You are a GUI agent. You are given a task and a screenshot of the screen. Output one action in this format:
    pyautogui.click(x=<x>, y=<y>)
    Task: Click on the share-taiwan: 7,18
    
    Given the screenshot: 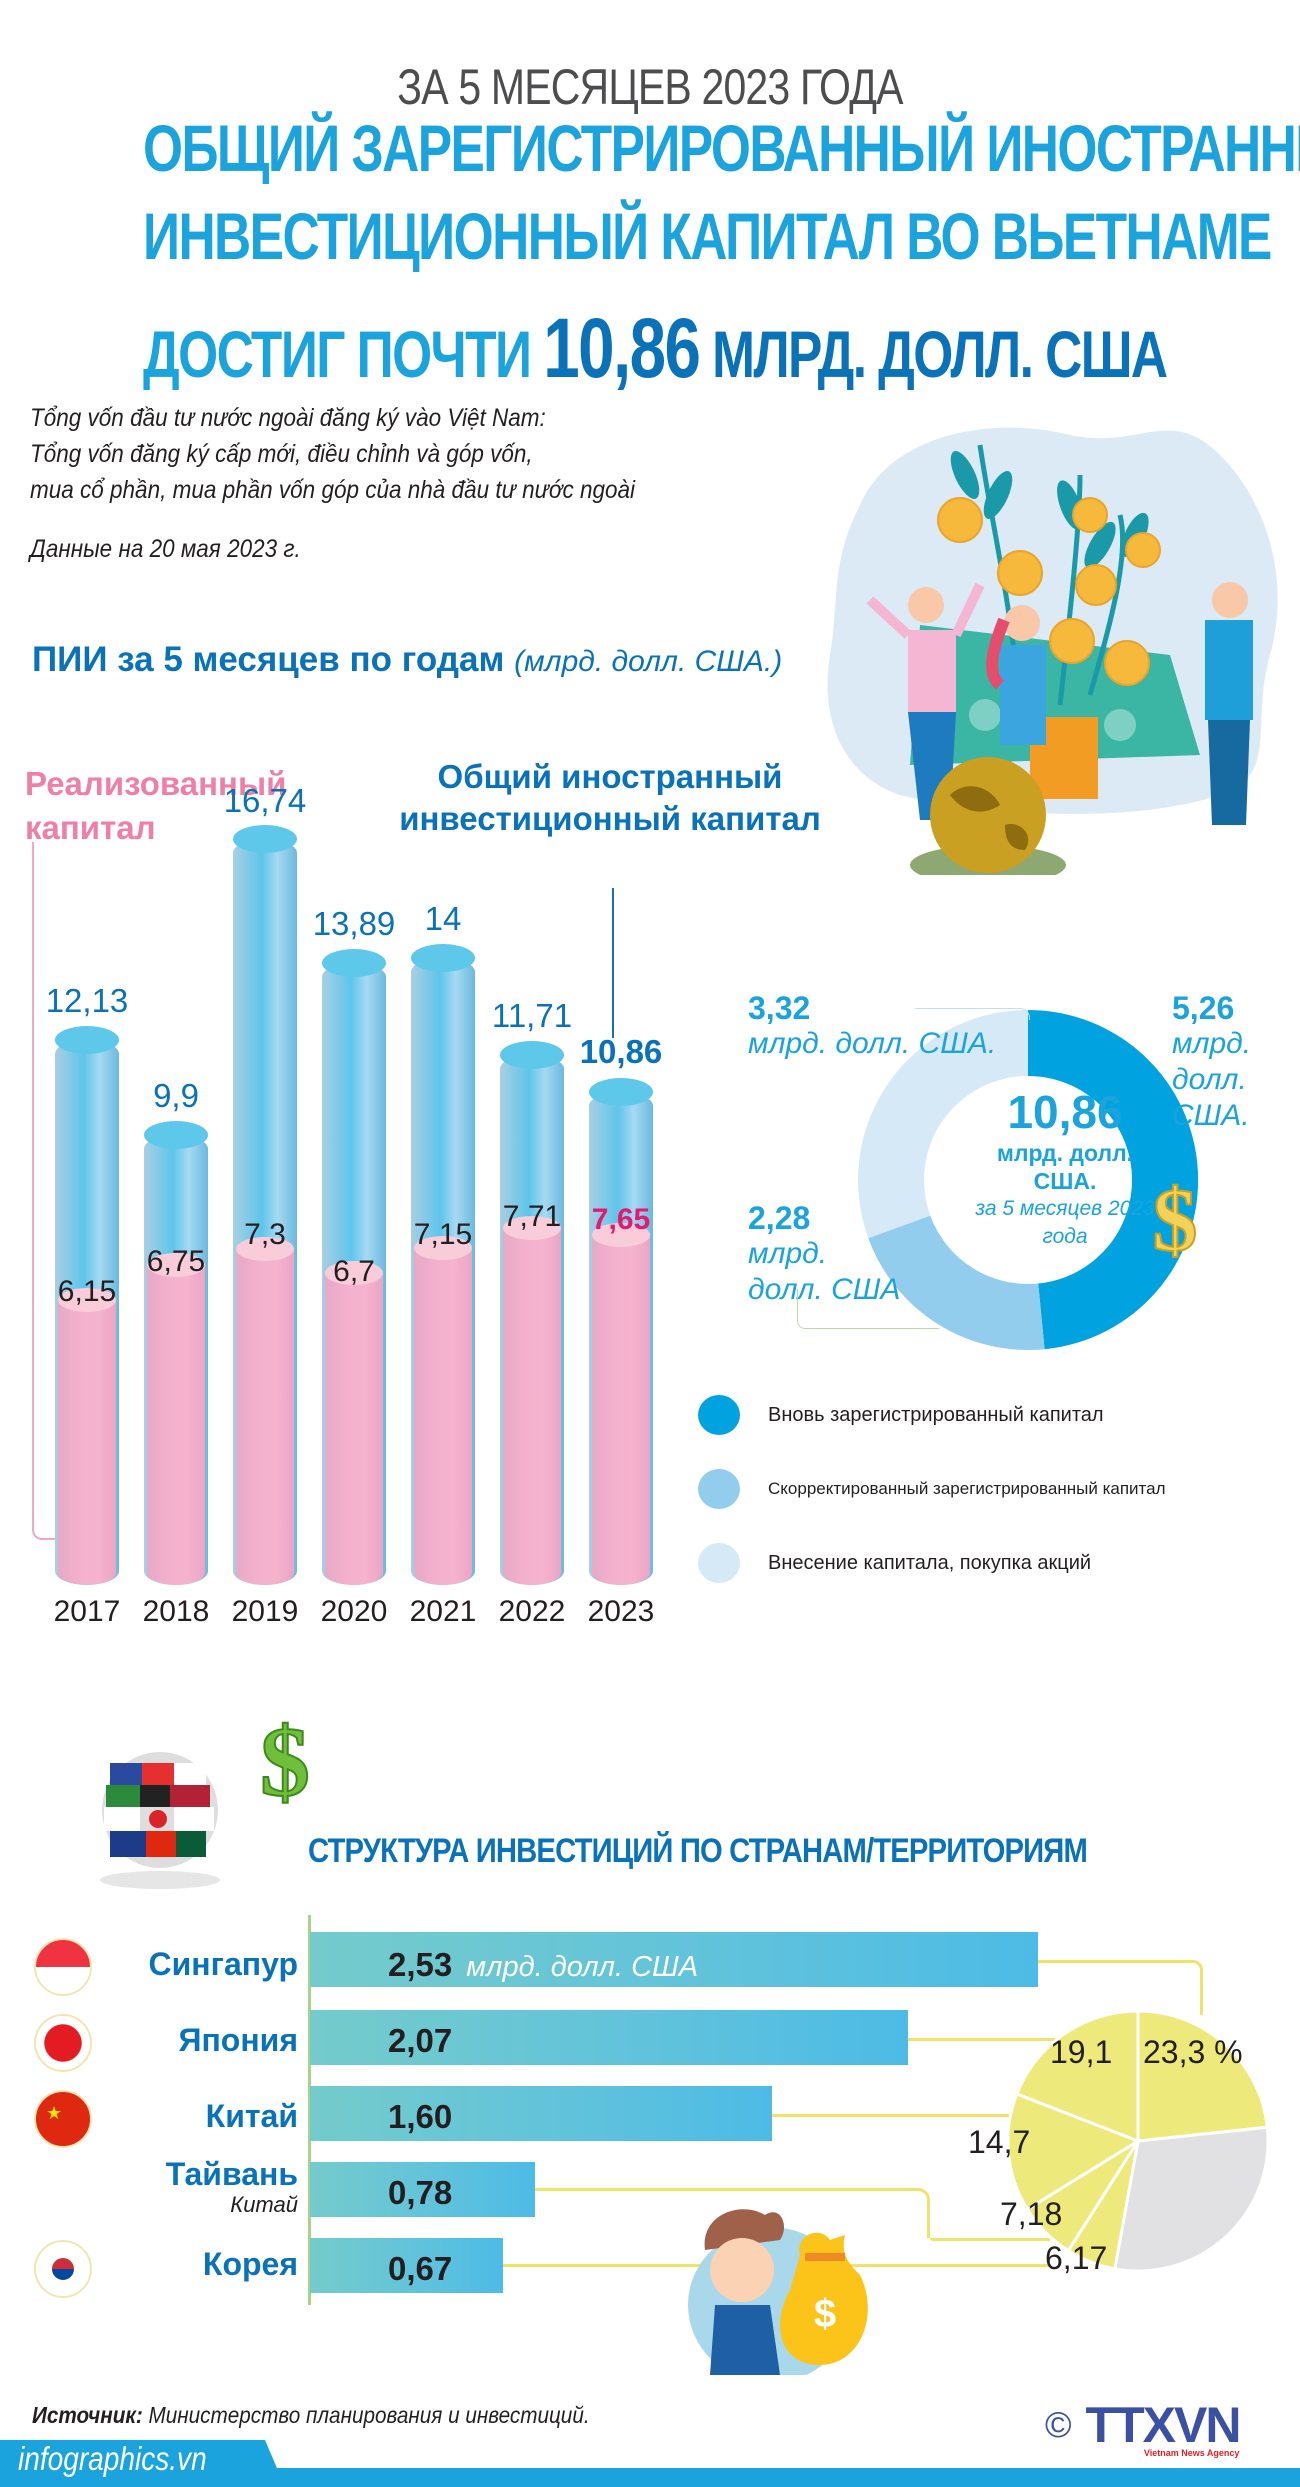 What is the action you would take?
    pyautogui.click(x=1031, y=2214)
    